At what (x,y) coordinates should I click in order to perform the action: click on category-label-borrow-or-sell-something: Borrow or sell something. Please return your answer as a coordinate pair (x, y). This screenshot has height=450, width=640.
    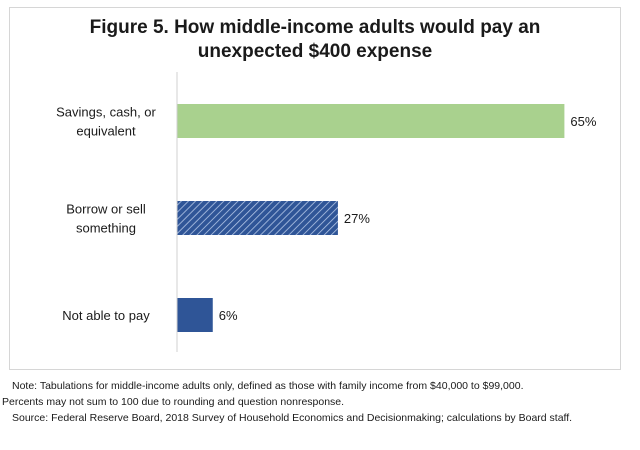
    Looking at the image, I should click on (106, 219).